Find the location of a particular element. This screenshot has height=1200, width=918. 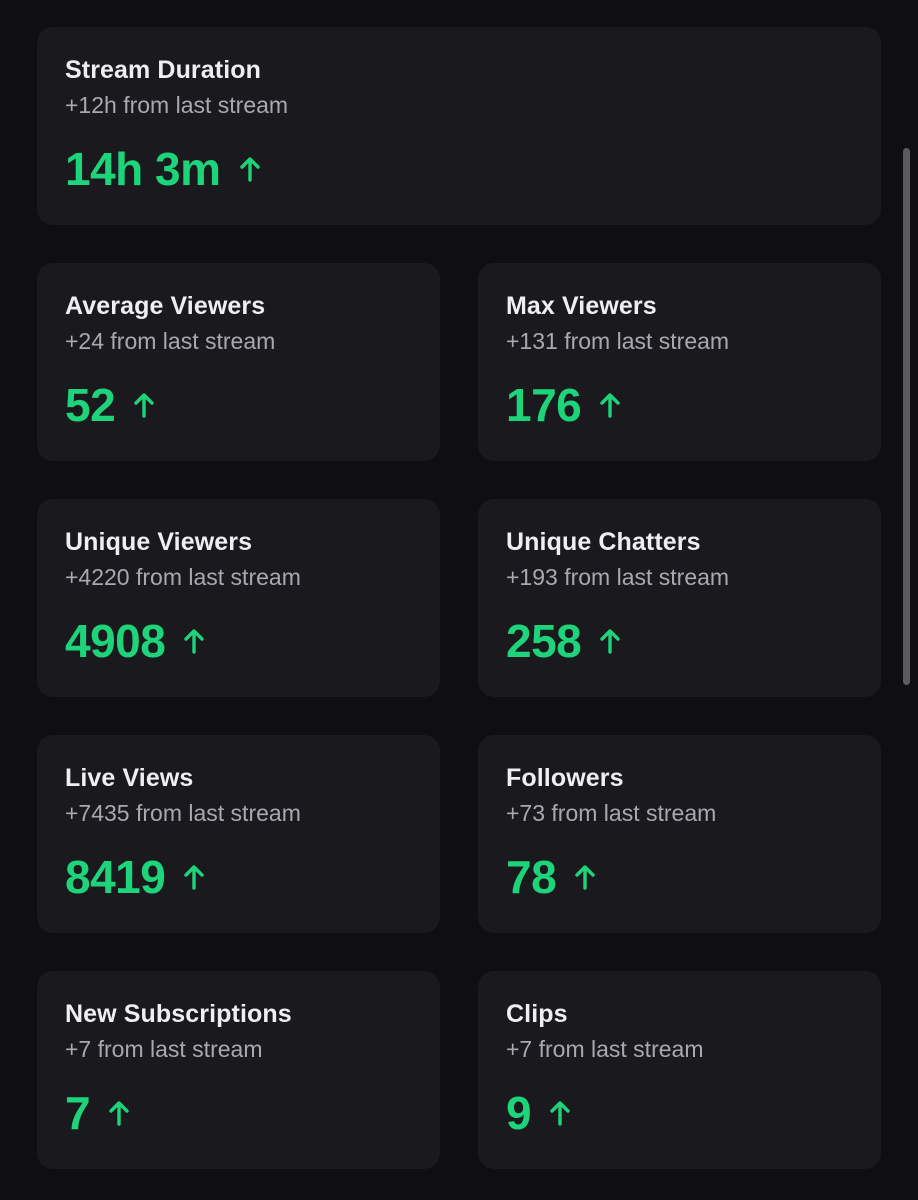

stat-change: +7435 from last stream is located at coordinates (183, 813).